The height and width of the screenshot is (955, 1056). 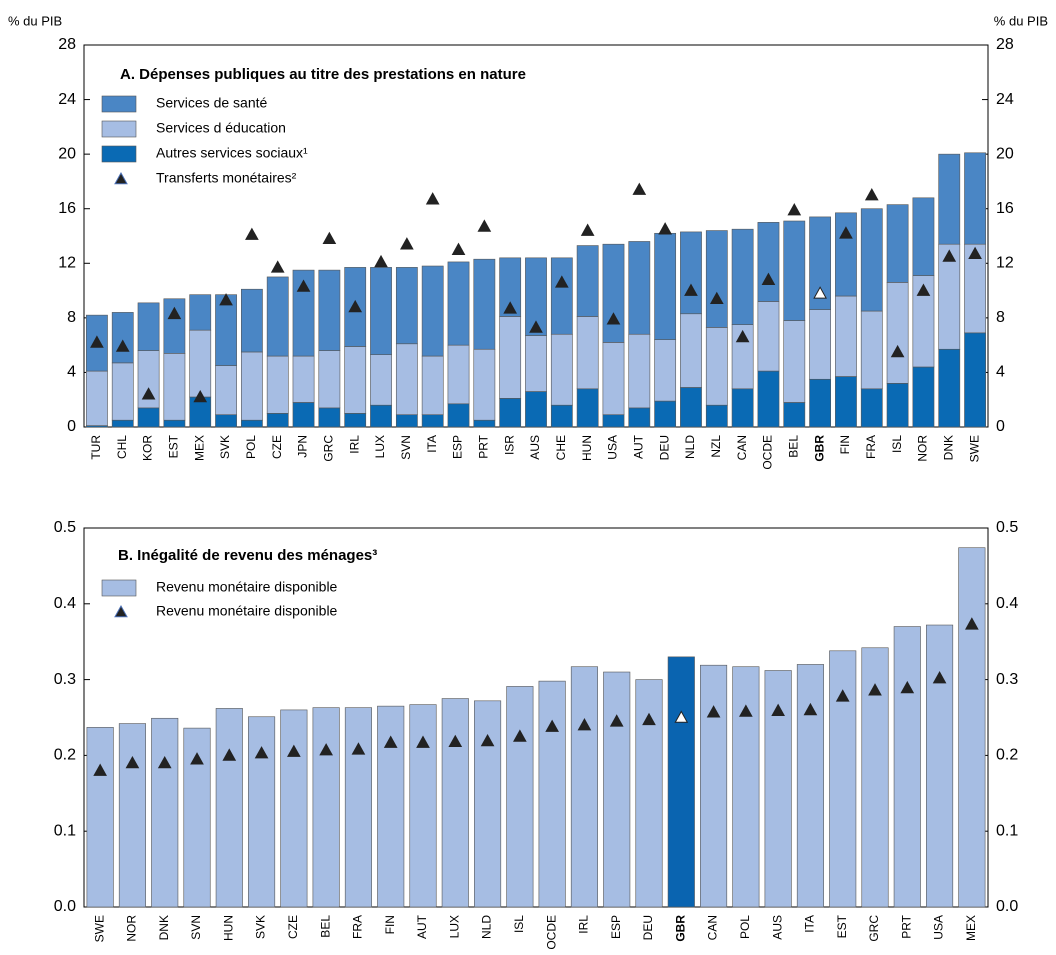 I want to click on y-tick-label: 16, so click(x=67, y=208).